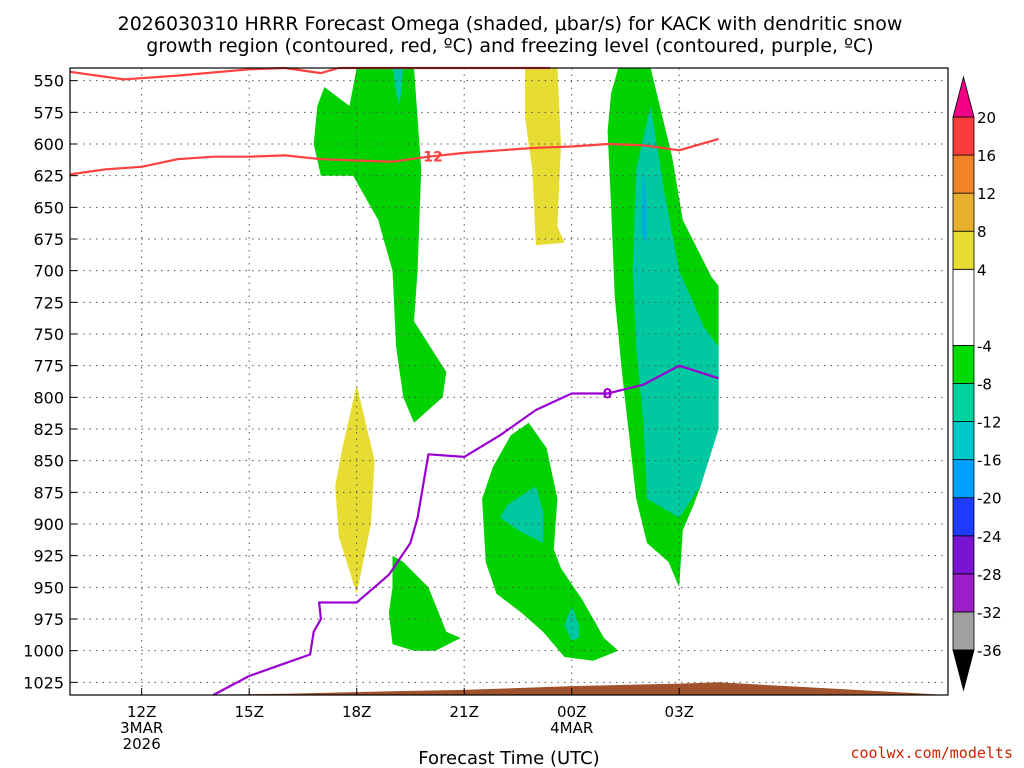 The image size is (1024, 768). I want to click on isotherm-label: -12, so click(430, 158).